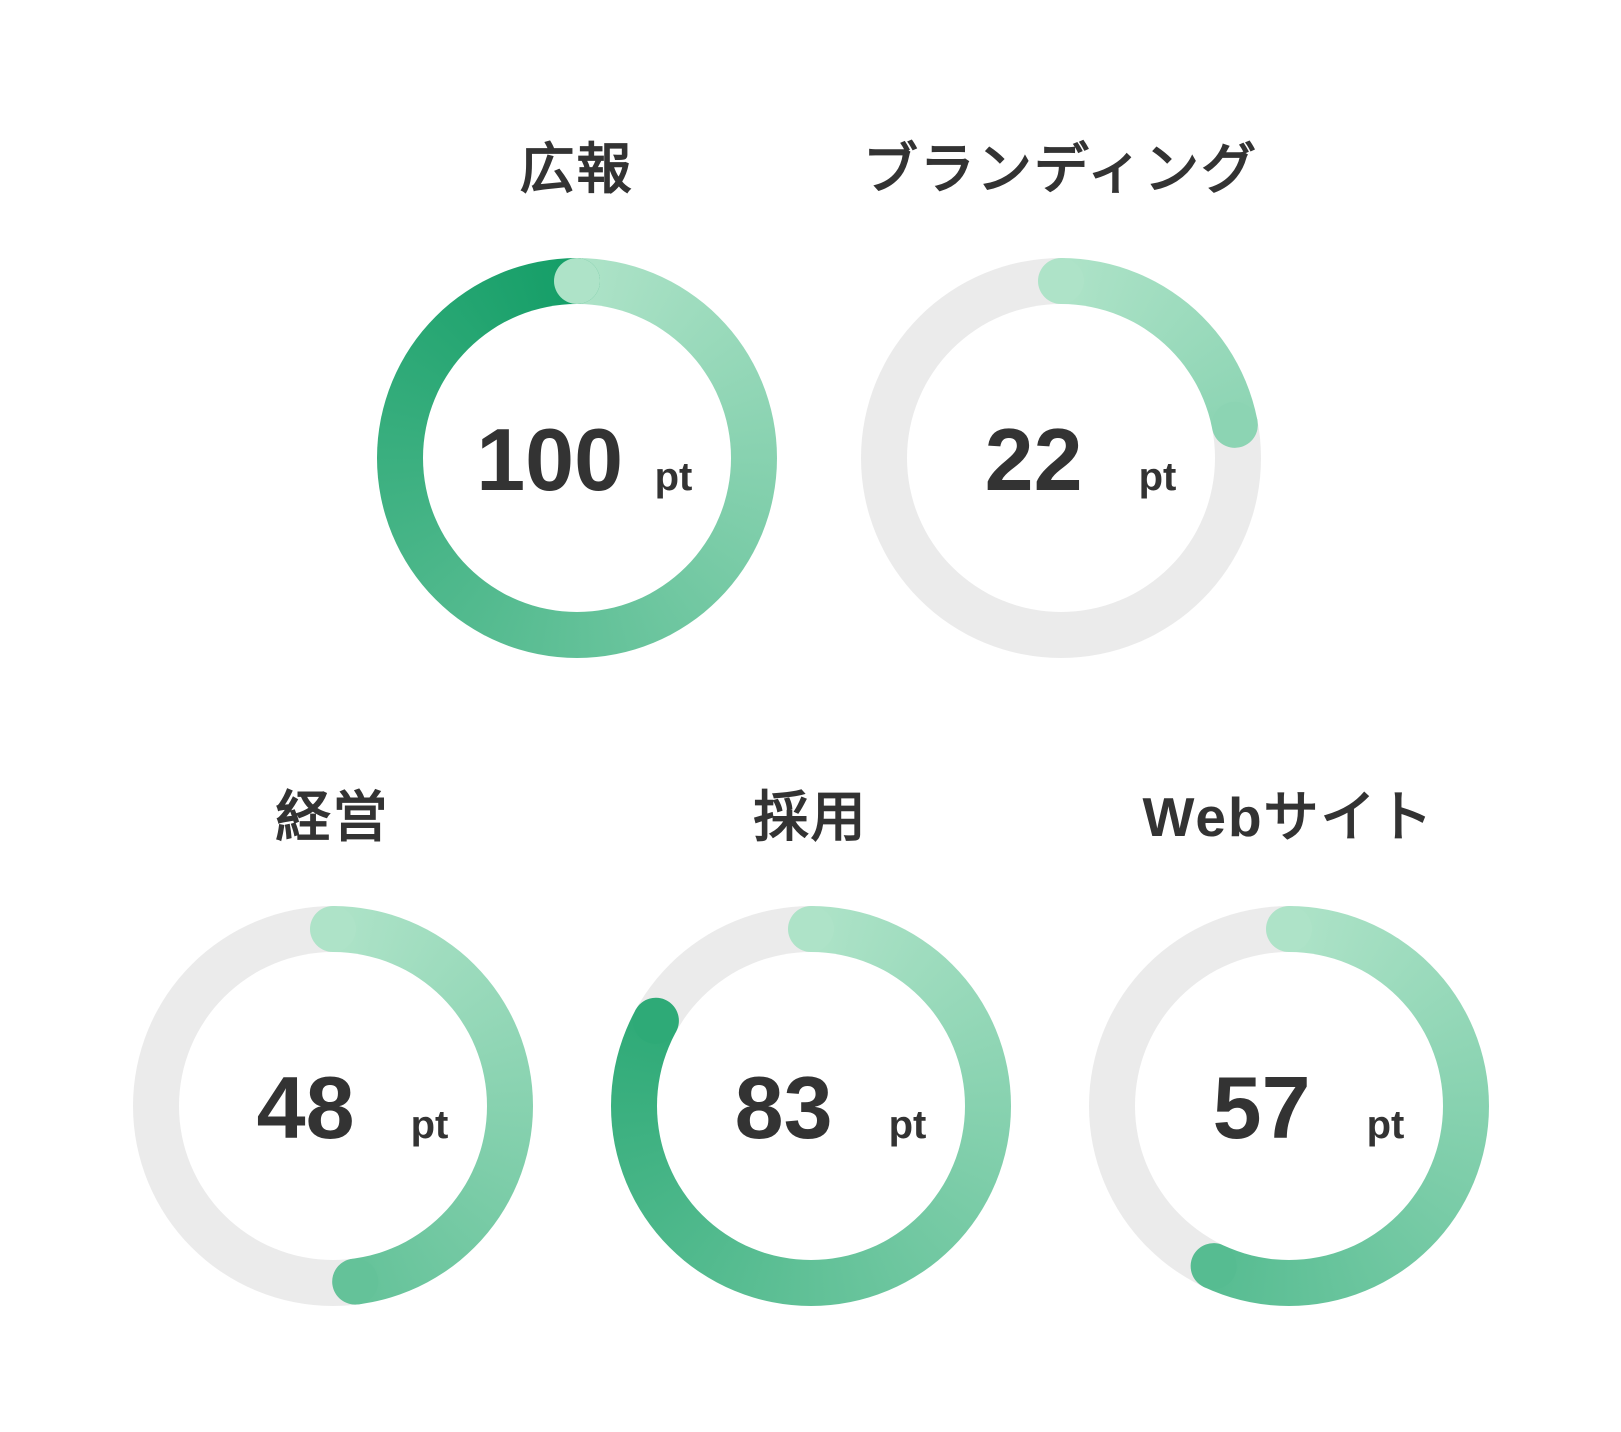 This screenshot has height=1432, width=1621. I want to click on gauge-title: 採用, so click(810, 817).